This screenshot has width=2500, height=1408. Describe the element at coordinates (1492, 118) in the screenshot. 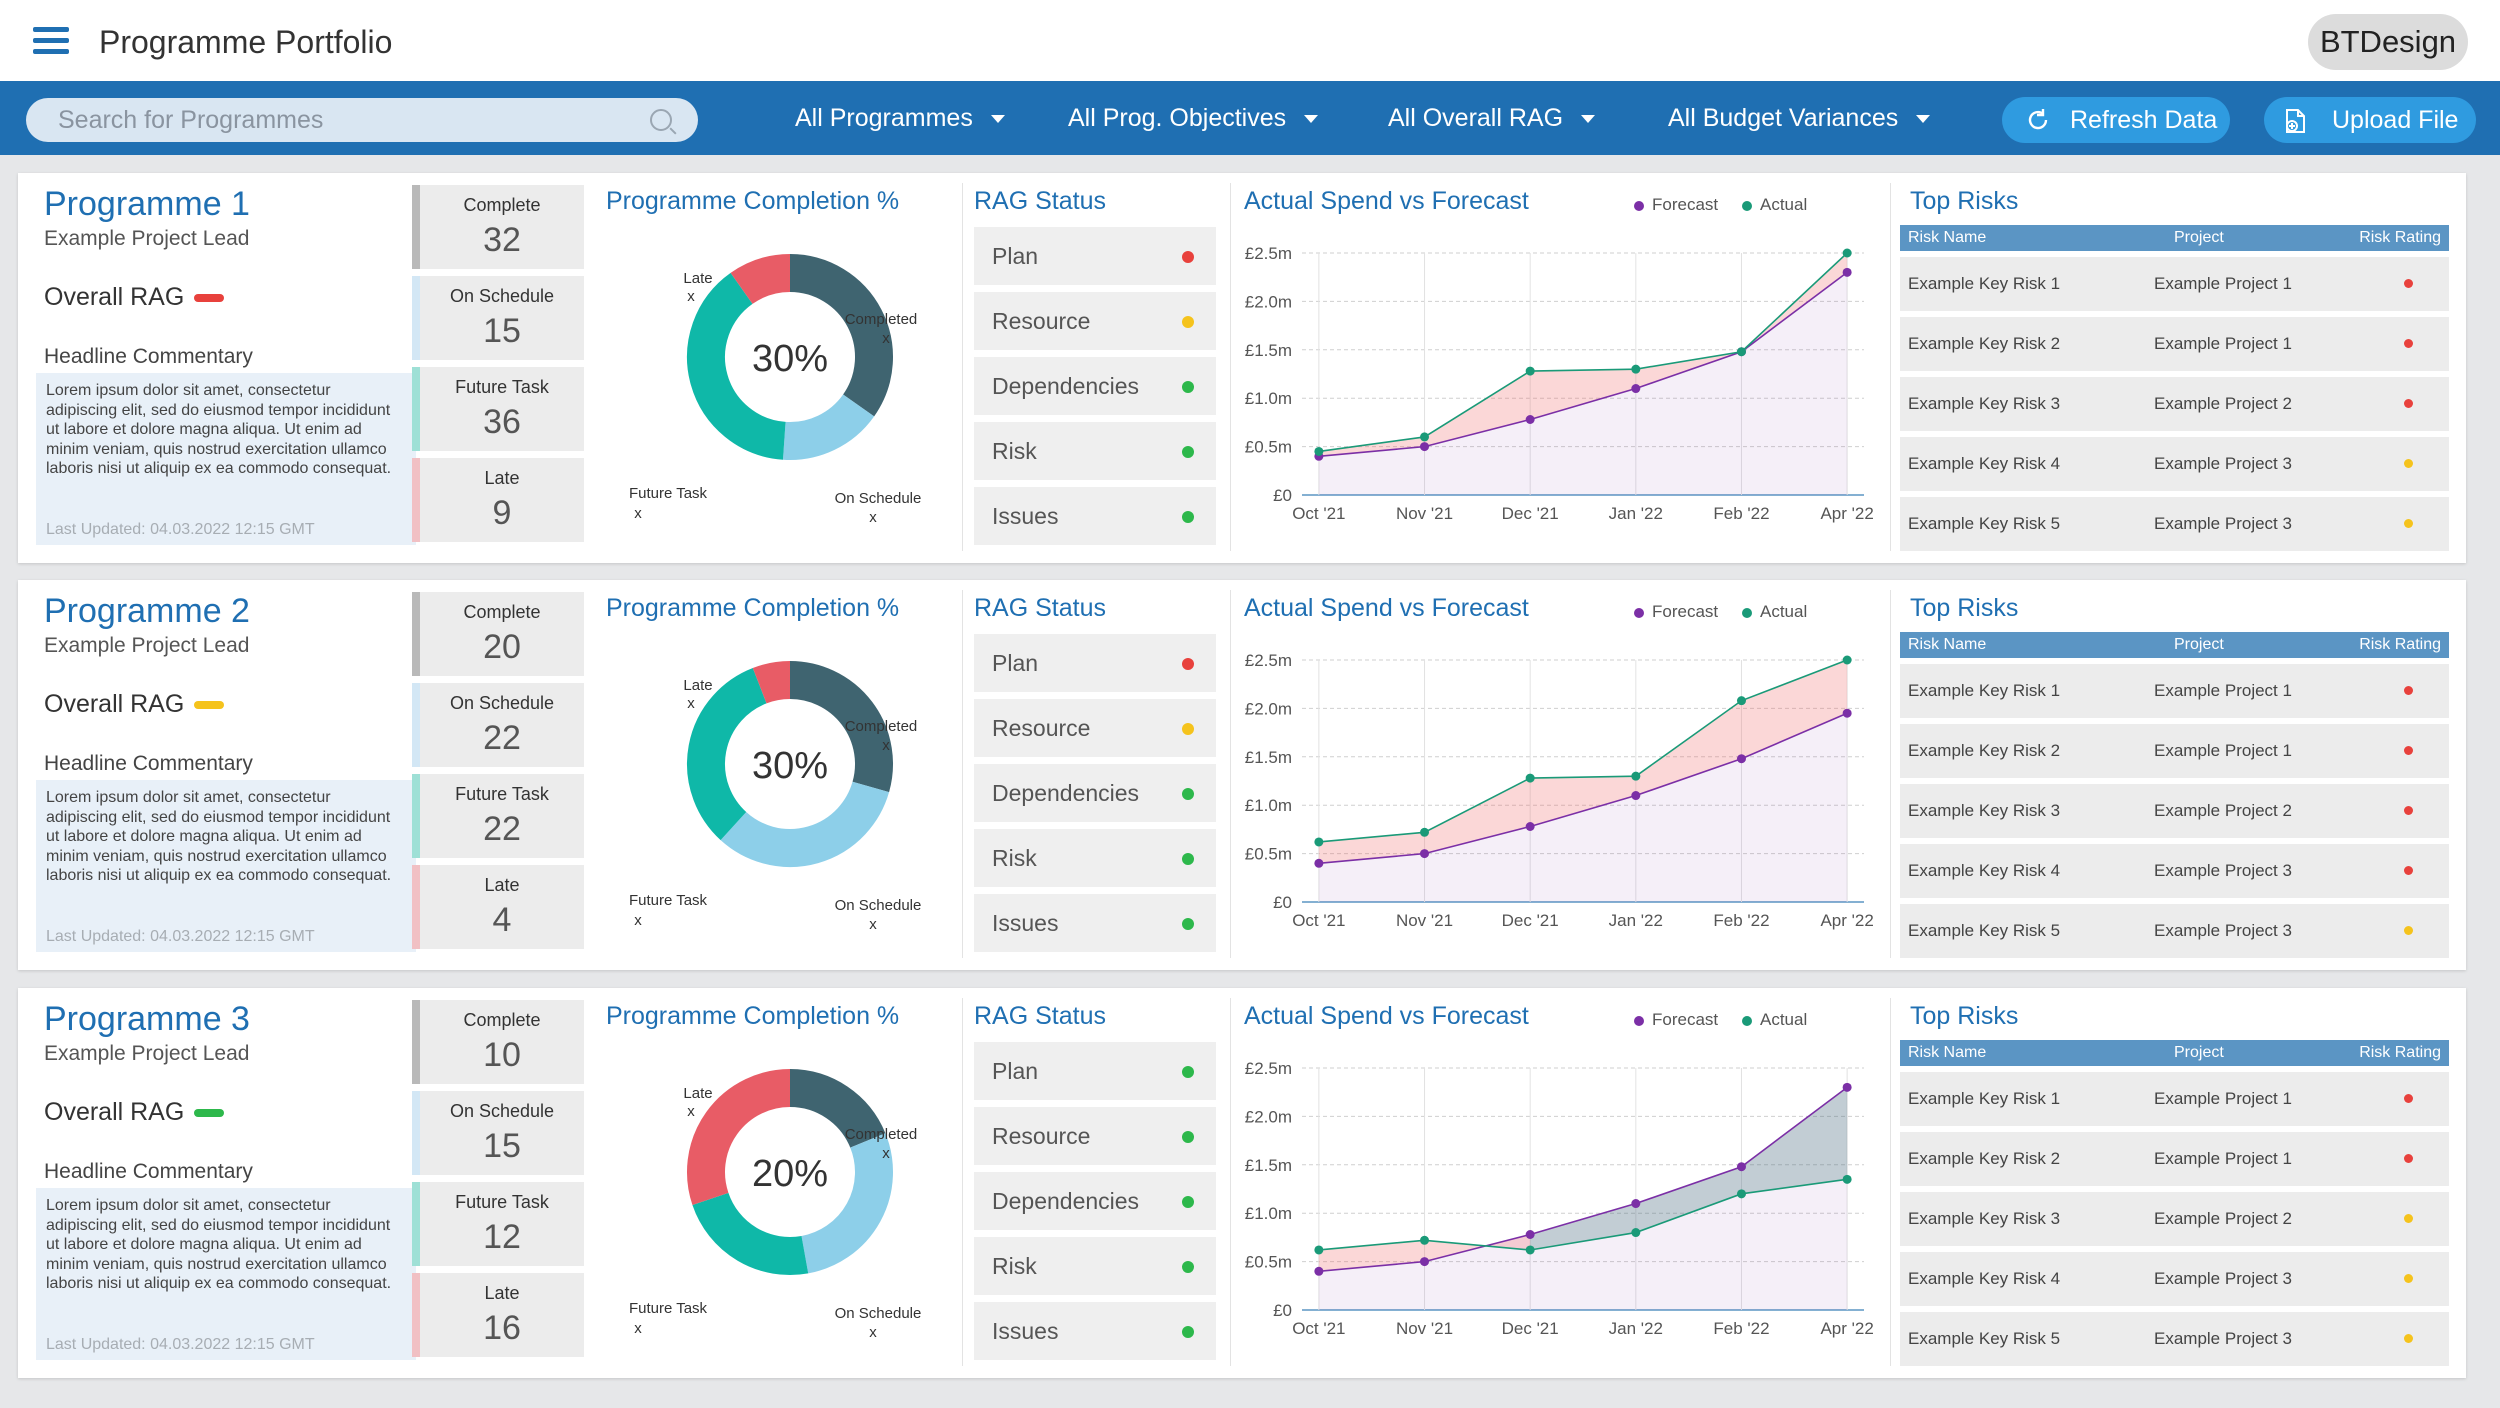

I see `rag-filter-dropdown: All Overall RAG` at that location.